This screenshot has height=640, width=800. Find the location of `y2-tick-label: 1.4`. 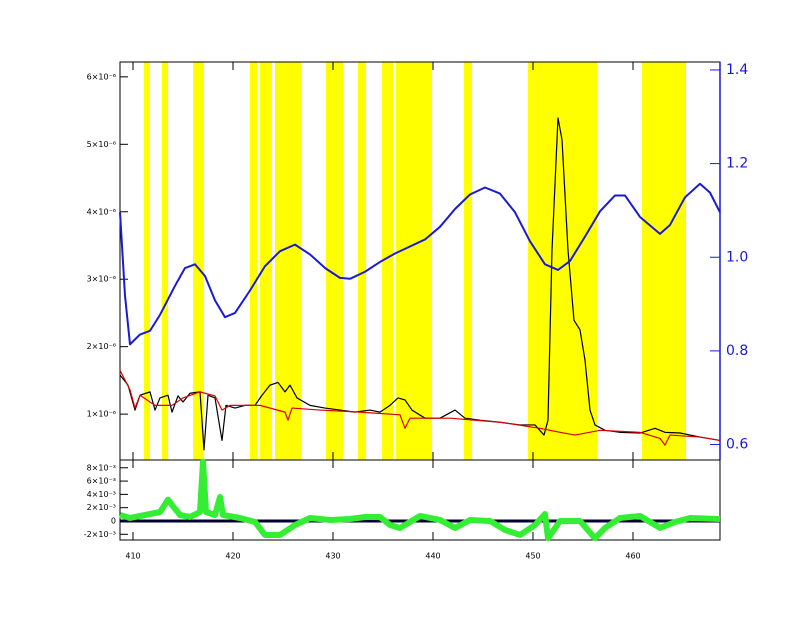

y2-tick-label: 1.4 is located at coordinates (737, 70).